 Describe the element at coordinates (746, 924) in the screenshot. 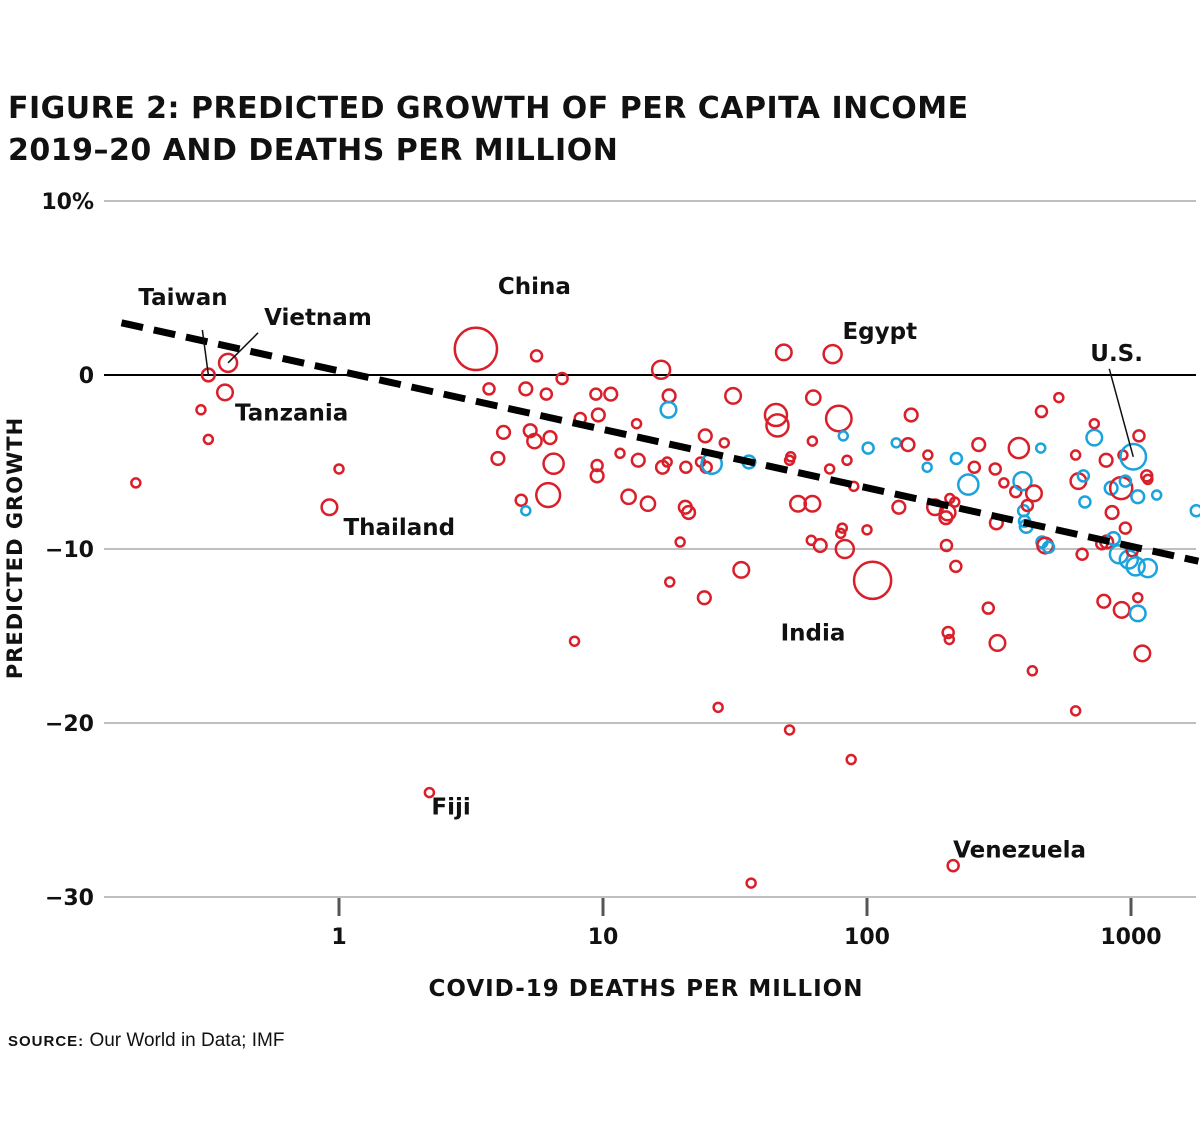

I see `x-axis: 1 10 100 1000` at that location.